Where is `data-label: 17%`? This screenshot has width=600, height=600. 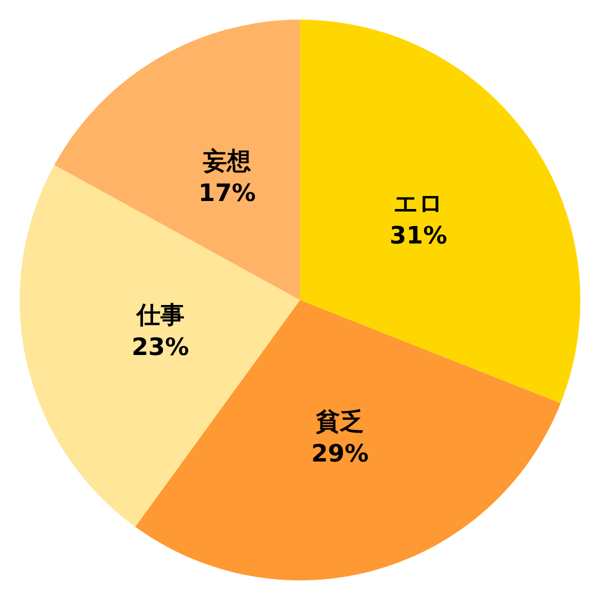 data-label: 17% is located at coordinates (227, 192).